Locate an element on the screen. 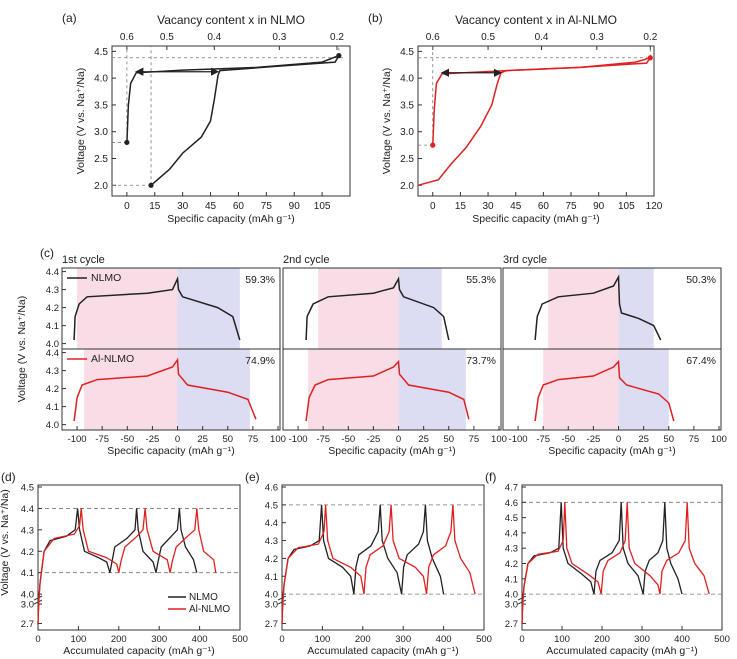 This screenshot has width=737, height=659. top-tick-label: 0.4 is located at coordinates (542, 37).